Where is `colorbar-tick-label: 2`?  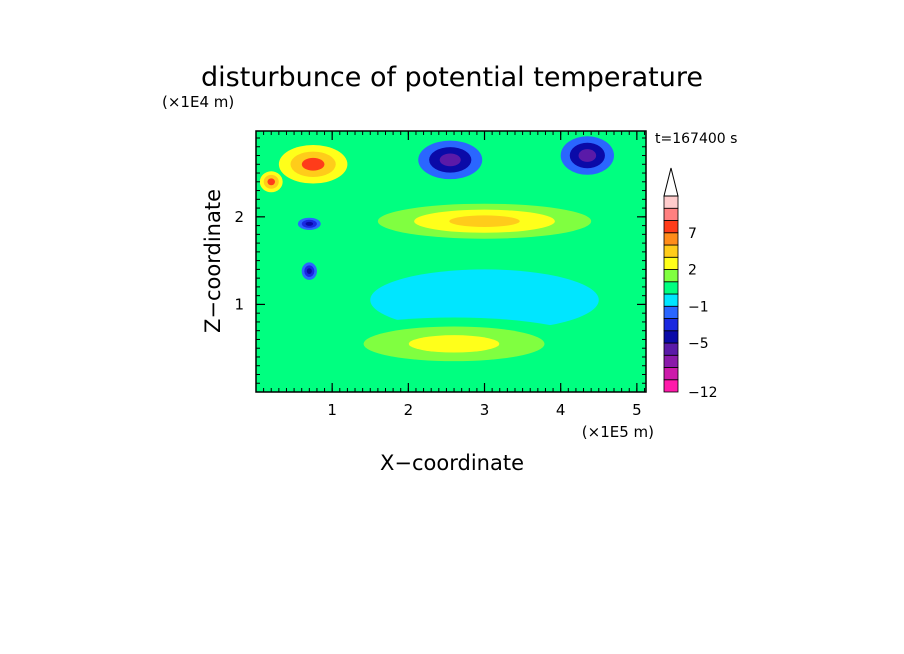
colorbar-tick-label: 2 is located at coordinates (692, 271).